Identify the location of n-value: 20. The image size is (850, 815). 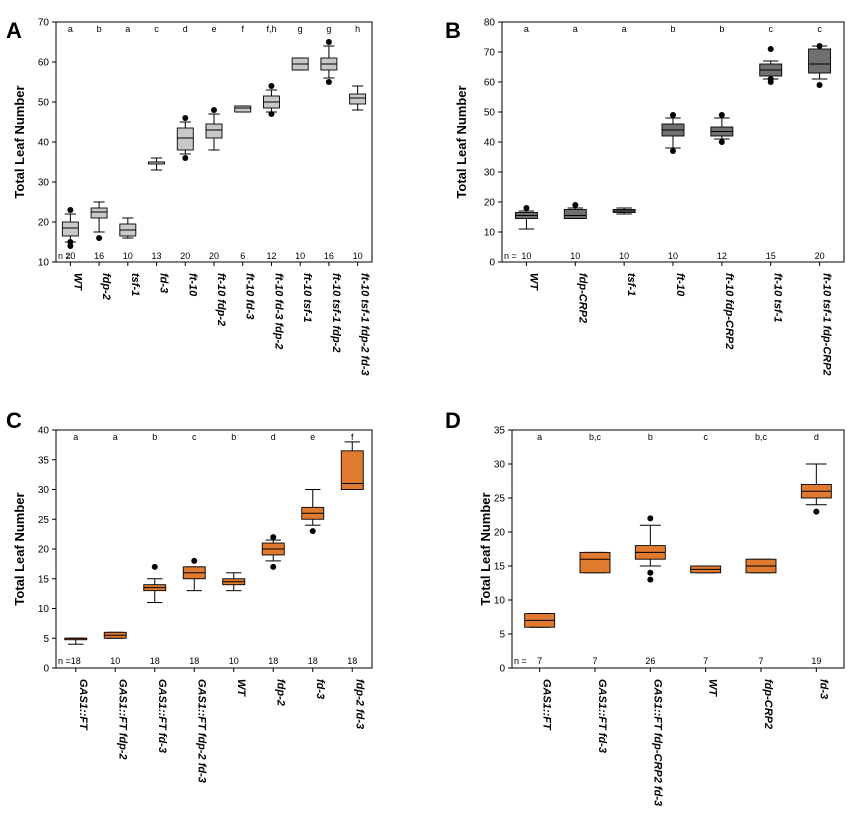
(214, 256).